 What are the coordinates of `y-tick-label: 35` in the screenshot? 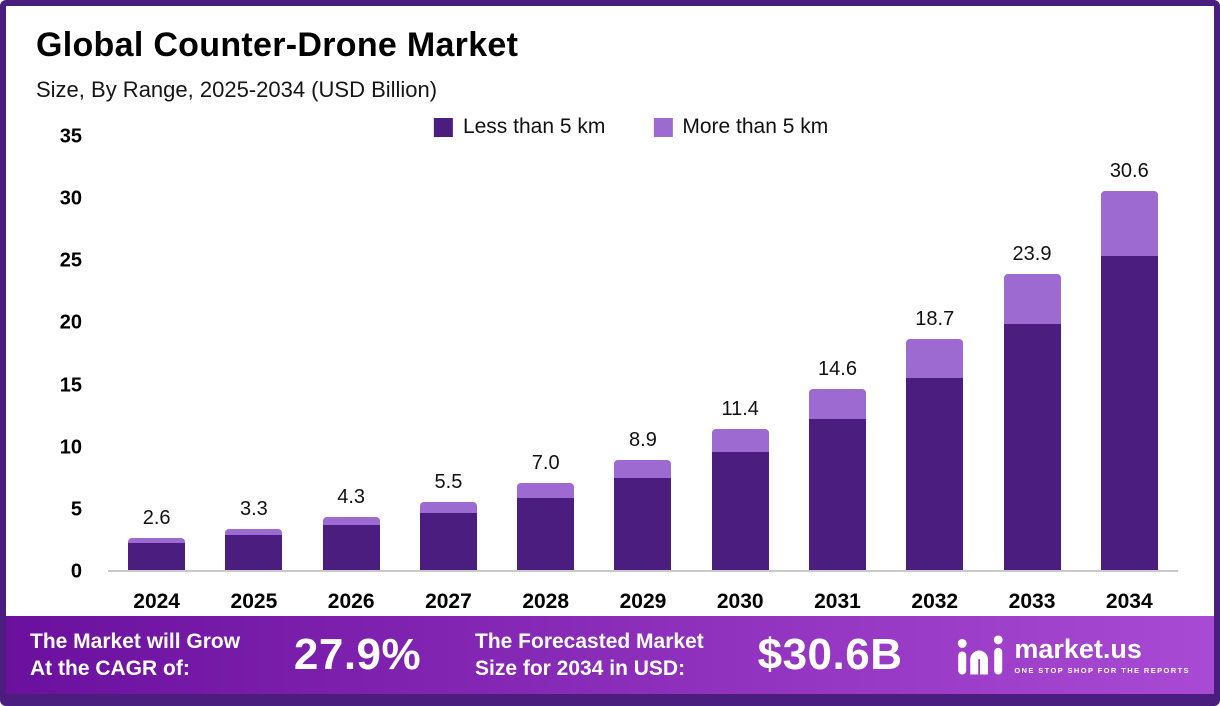 It's located at (70, 136).